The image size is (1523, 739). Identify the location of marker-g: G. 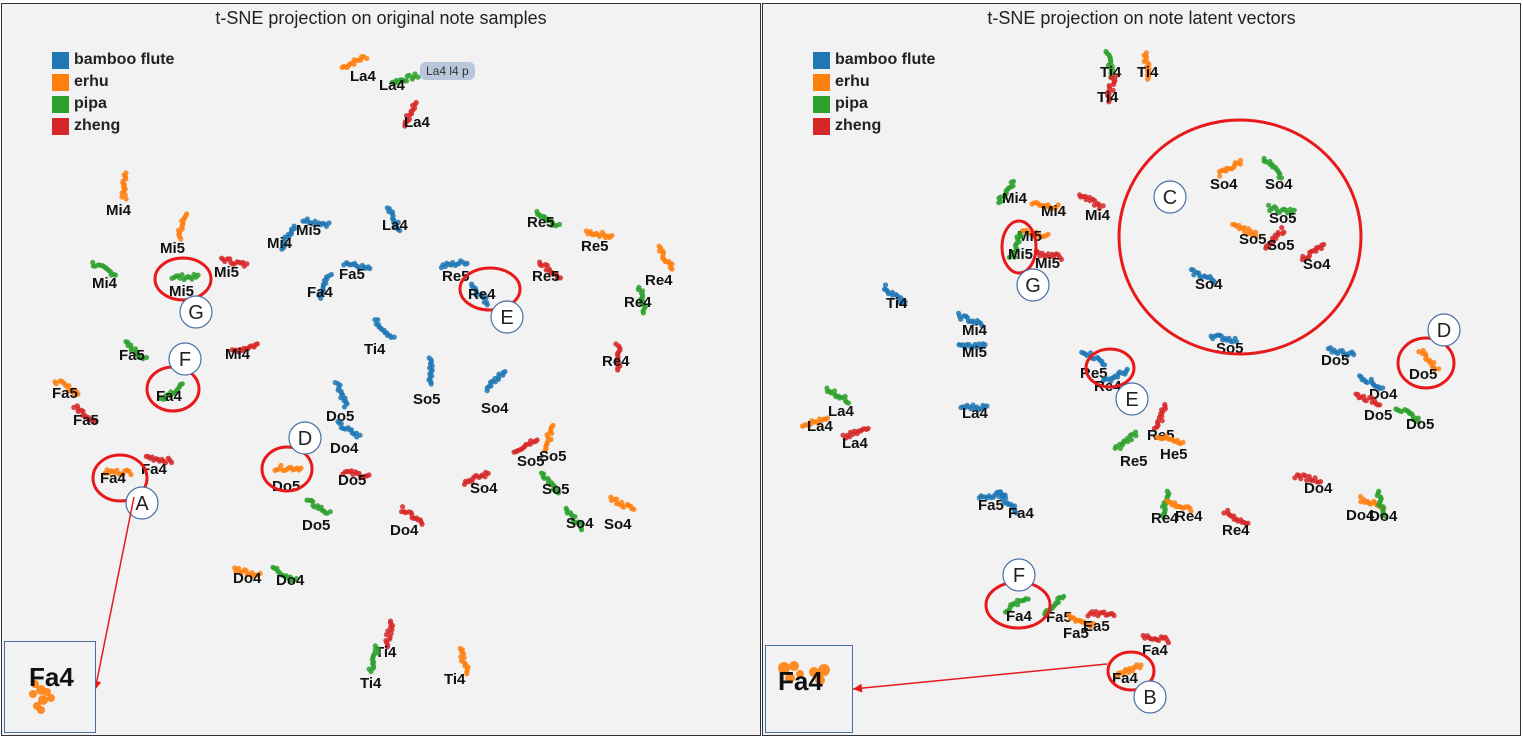
(196, 312).